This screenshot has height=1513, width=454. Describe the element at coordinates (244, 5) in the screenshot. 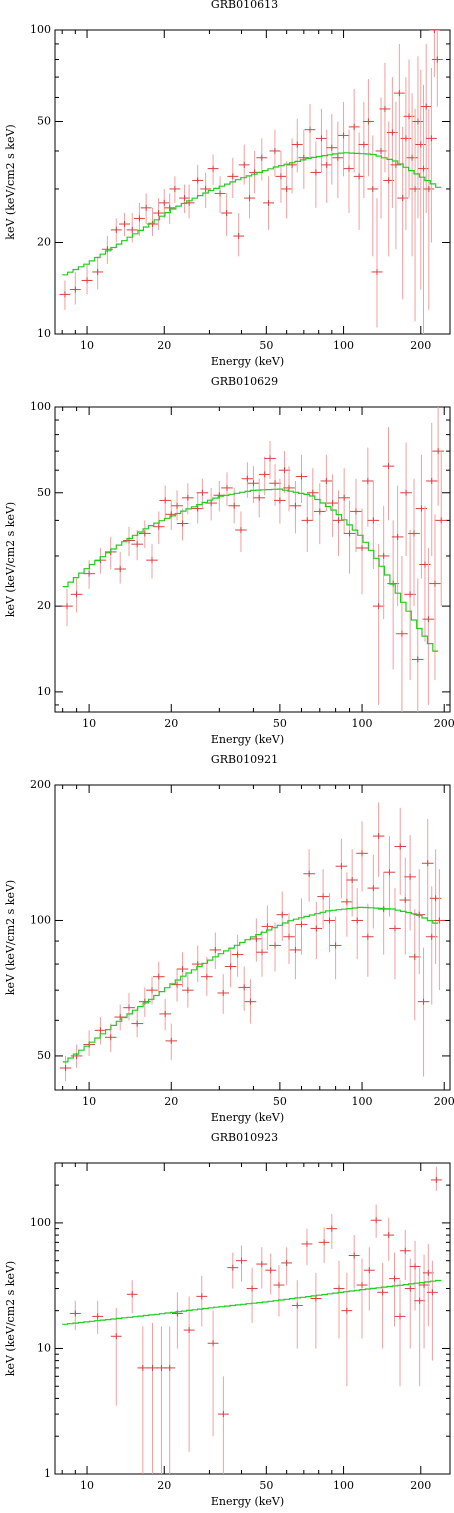

I see `chart-title: GRB010613` at that location.